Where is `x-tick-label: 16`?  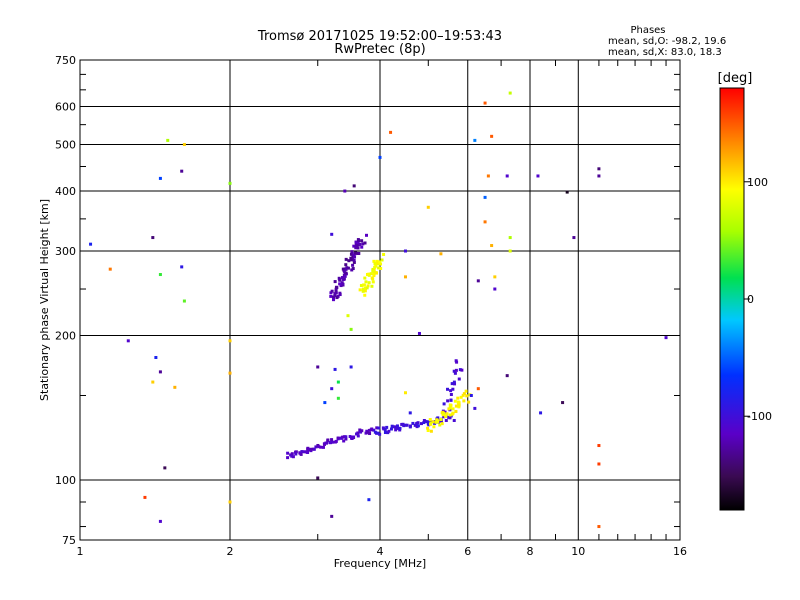 x-tick-label: 16 is located at coordinates (680, 551).